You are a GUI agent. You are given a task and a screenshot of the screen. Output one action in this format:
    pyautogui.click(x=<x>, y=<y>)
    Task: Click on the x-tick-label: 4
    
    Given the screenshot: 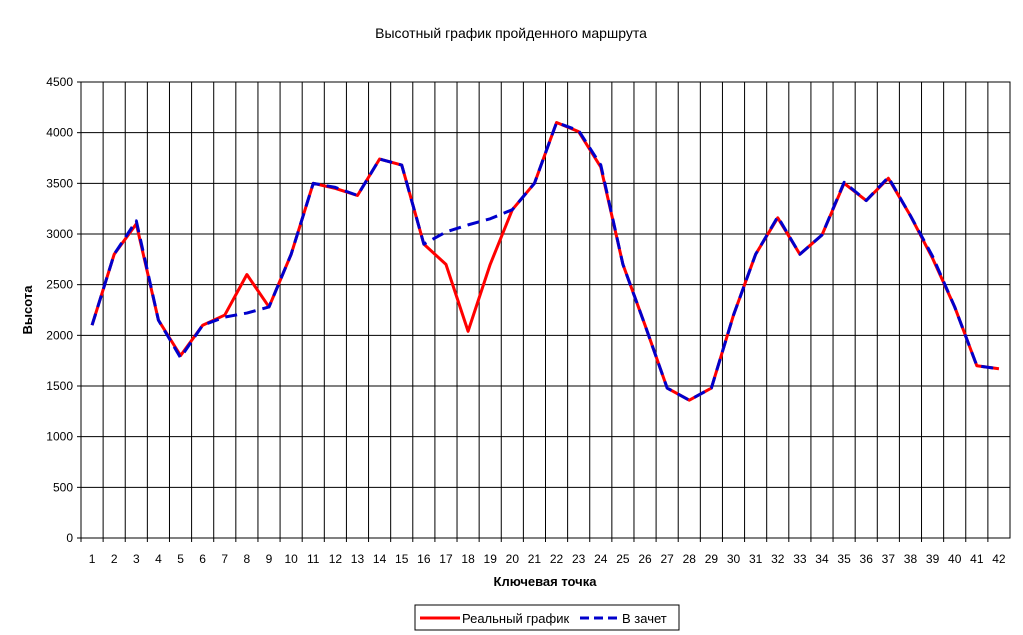 What is the action you would take?
    pyautogui.click(x=158, y=559)
    